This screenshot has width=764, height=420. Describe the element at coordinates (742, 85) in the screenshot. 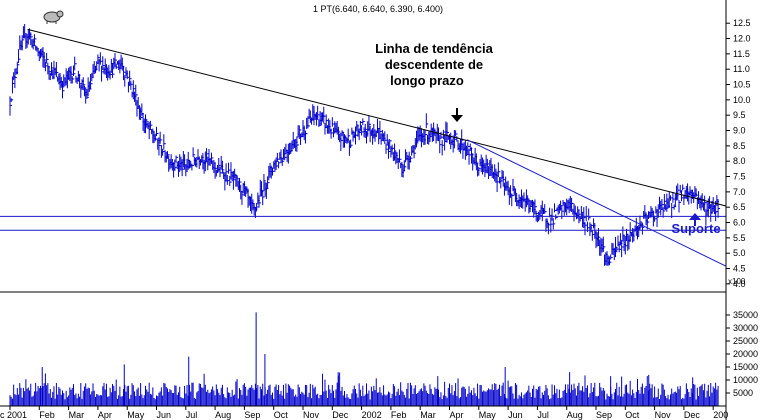

I see `price-tick-label: 10.5` at that location.